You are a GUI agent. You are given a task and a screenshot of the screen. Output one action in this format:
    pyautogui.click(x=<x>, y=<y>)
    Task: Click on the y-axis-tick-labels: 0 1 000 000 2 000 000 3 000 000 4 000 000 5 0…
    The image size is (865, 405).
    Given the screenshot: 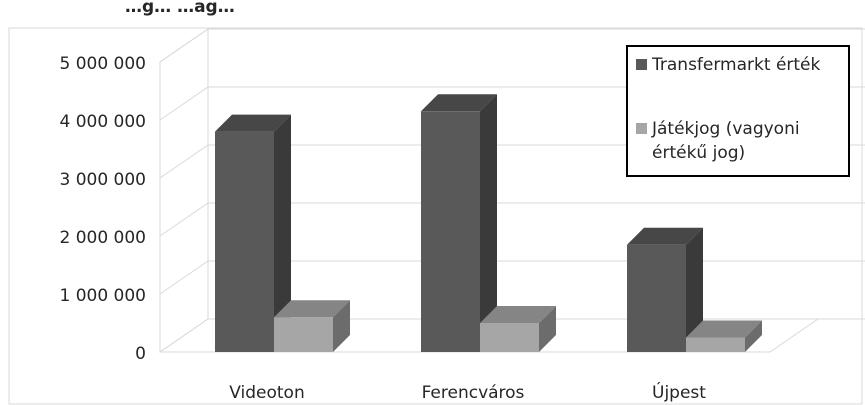 What is the action you would take?
    pyautogui.click(x=102, y=209)
    